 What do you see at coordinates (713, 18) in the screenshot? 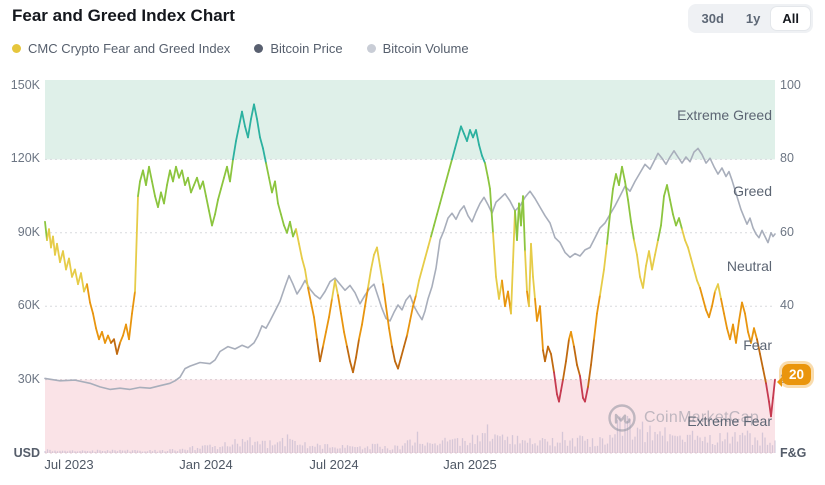
I see `range-button-30d: 30d` at bounding box center [713, 18].